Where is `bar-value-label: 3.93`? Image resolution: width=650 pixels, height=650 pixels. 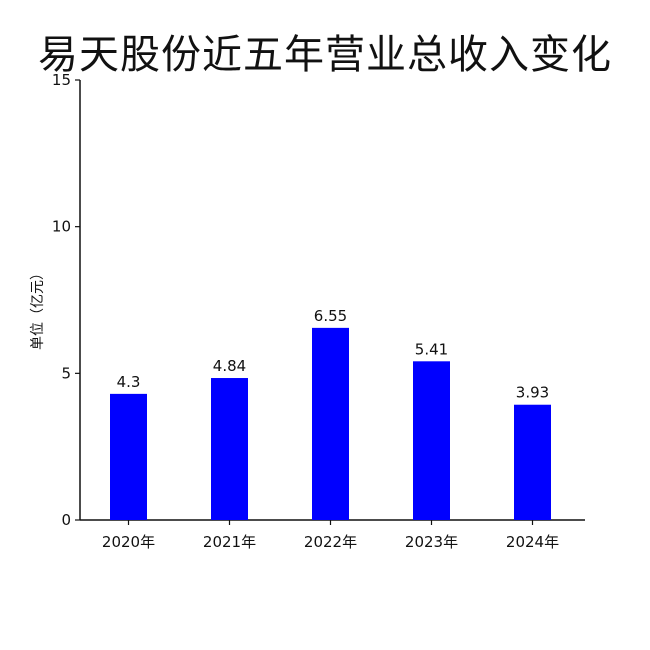
bar-value-label: 3.93 is located at coordinates (532, 393).